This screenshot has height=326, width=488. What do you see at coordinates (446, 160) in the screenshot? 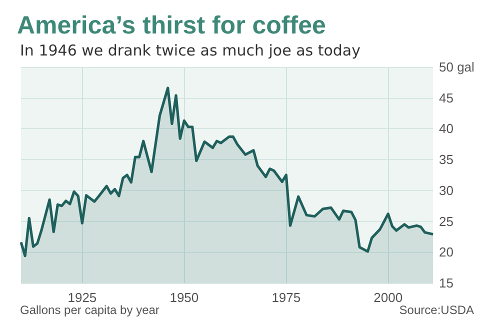
I see `y-tick-label: 35` at bounding box center [446, 160].